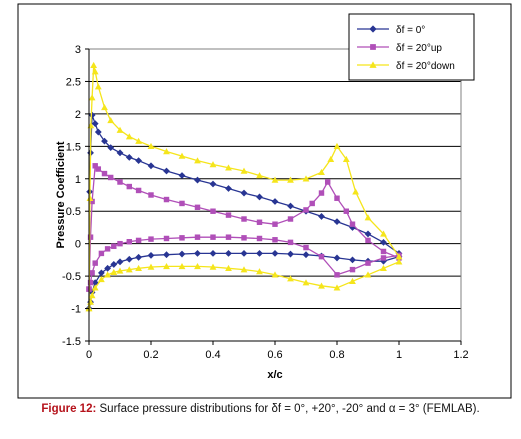  Describe the element at coordinates (460, 355) in the screenshot. I see `x-tick-label: 1.2` at that location.